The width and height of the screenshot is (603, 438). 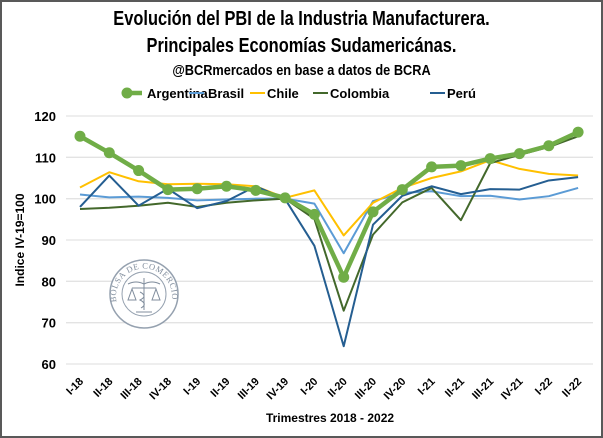 I want to click on chart-subtitle: Principales Economías Sudamericánas., so click(x=301, y=46).